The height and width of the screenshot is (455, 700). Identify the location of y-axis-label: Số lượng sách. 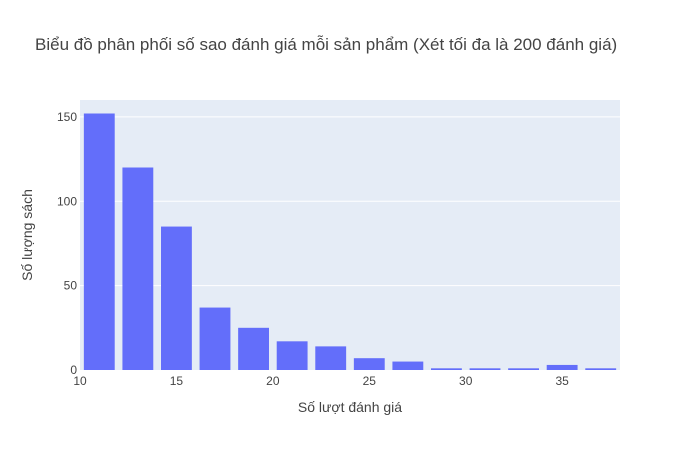
(27, 235).